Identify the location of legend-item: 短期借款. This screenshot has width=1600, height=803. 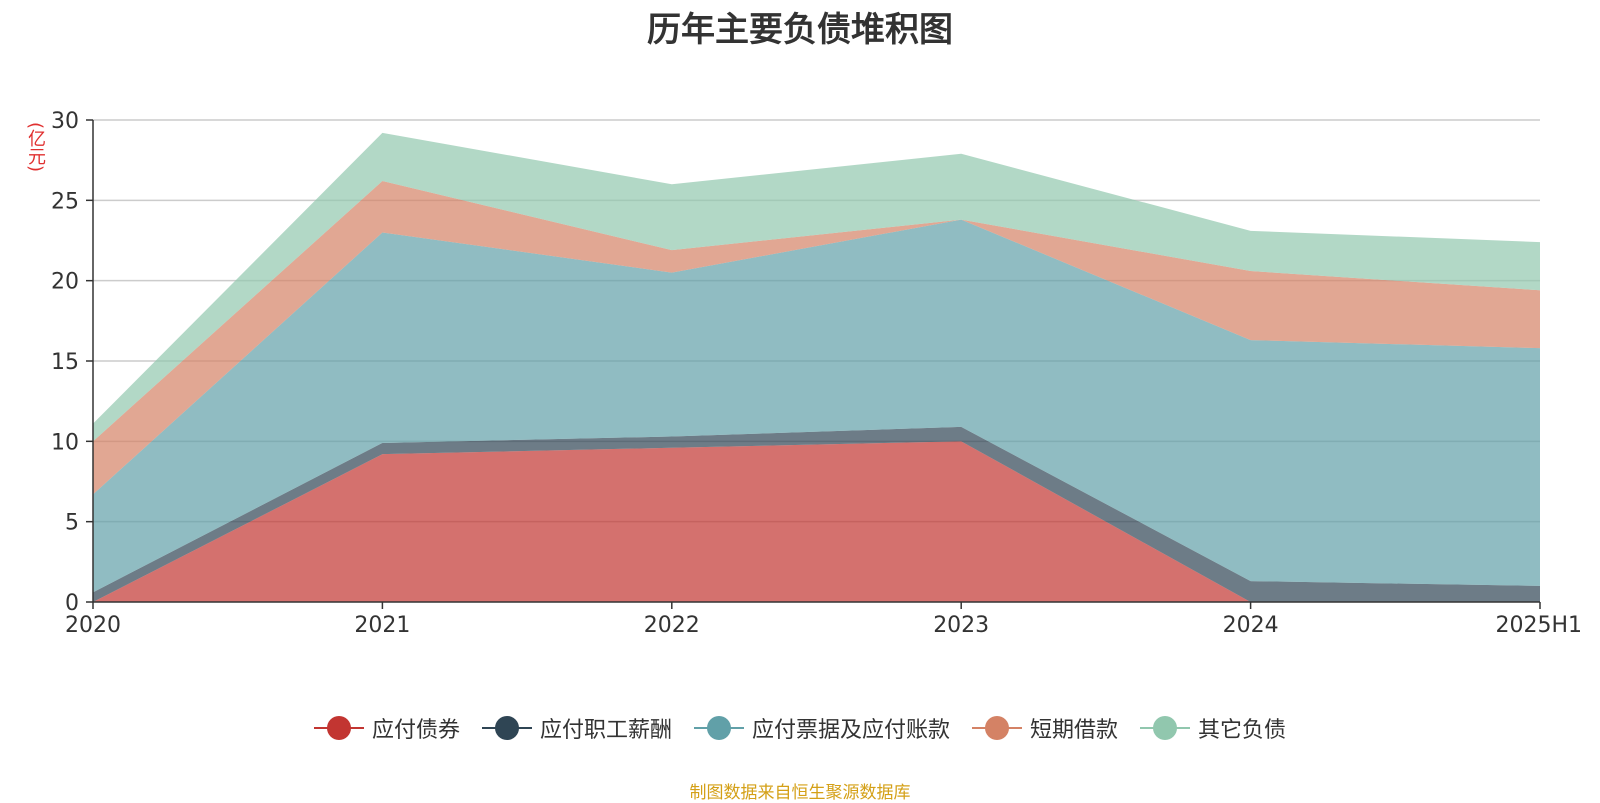
(1045, 728).